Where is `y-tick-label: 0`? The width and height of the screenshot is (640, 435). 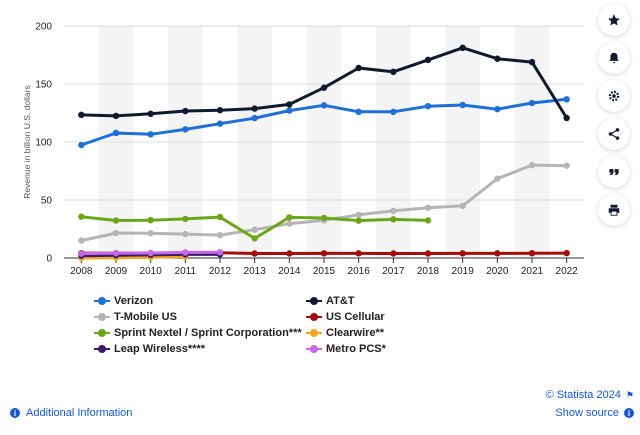 y-tick-label: 0 is located at coordinates (49, 259).